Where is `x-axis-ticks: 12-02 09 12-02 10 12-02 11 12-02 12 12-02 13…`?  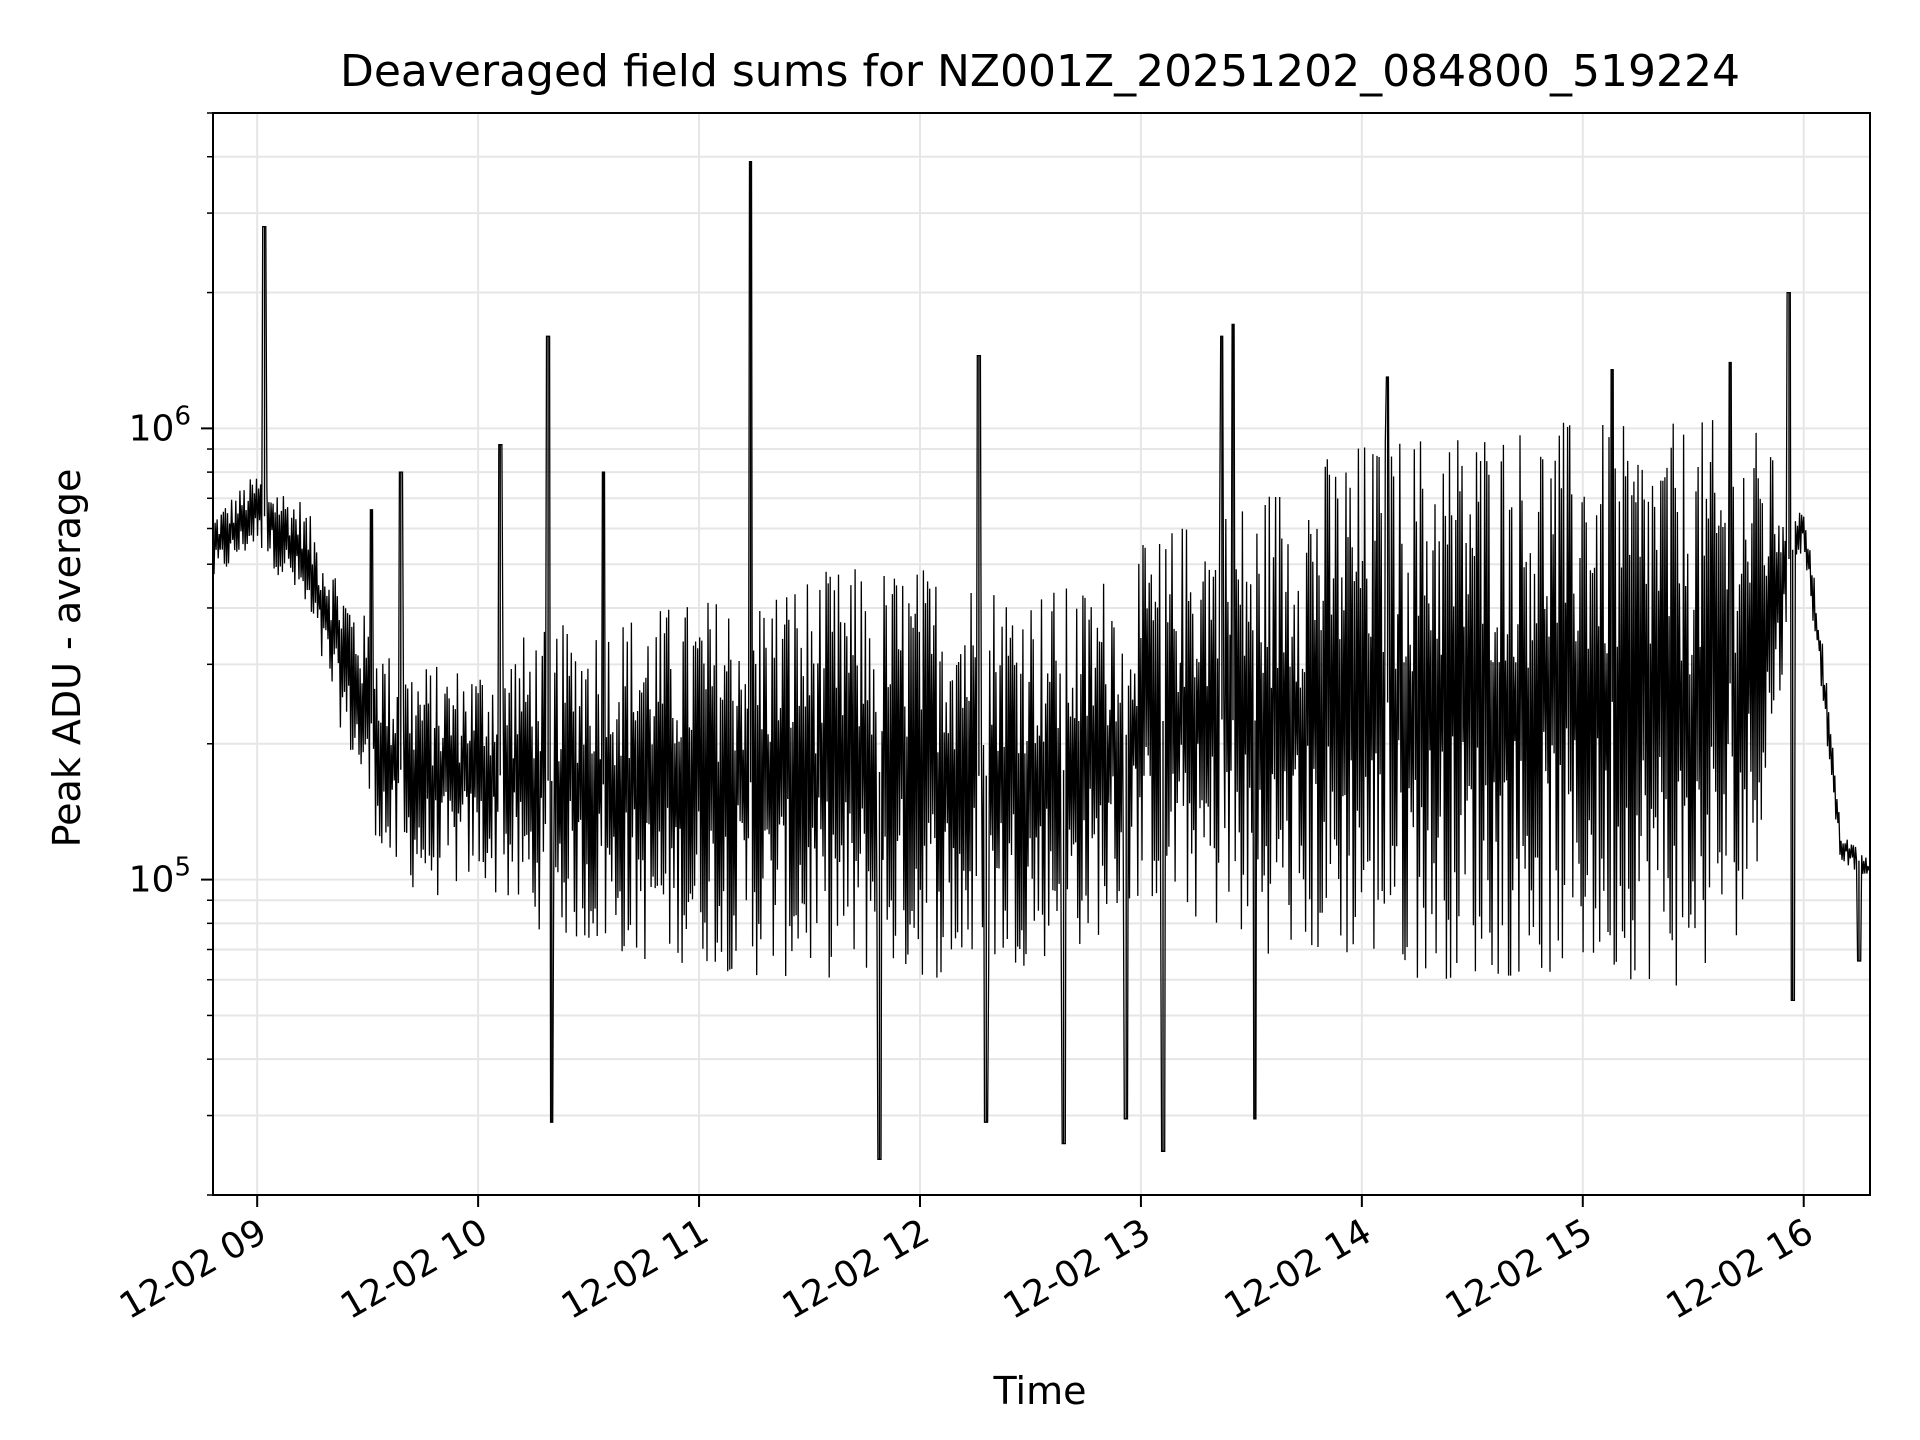
x-axis-ticks: 12-02 09 12-02 10 12-02 11 12-02 12 12-02 13… is located at coordinates (966, 1261).